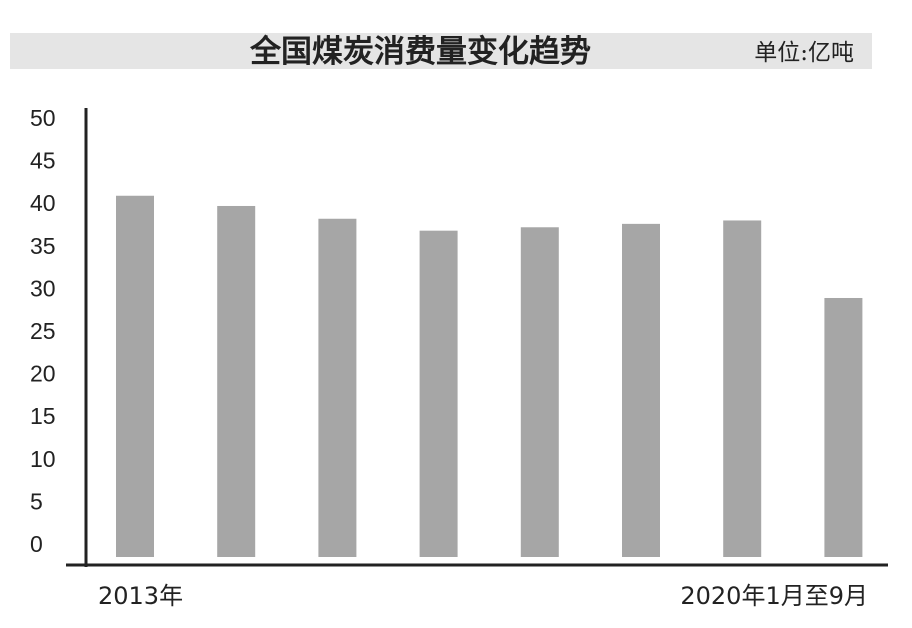 This screenshot has width=912, height=628. What do you see at coordinates (43, 288) in the screenshot?
I see `y-tick-label: 30` at bounding box center [43, 288].